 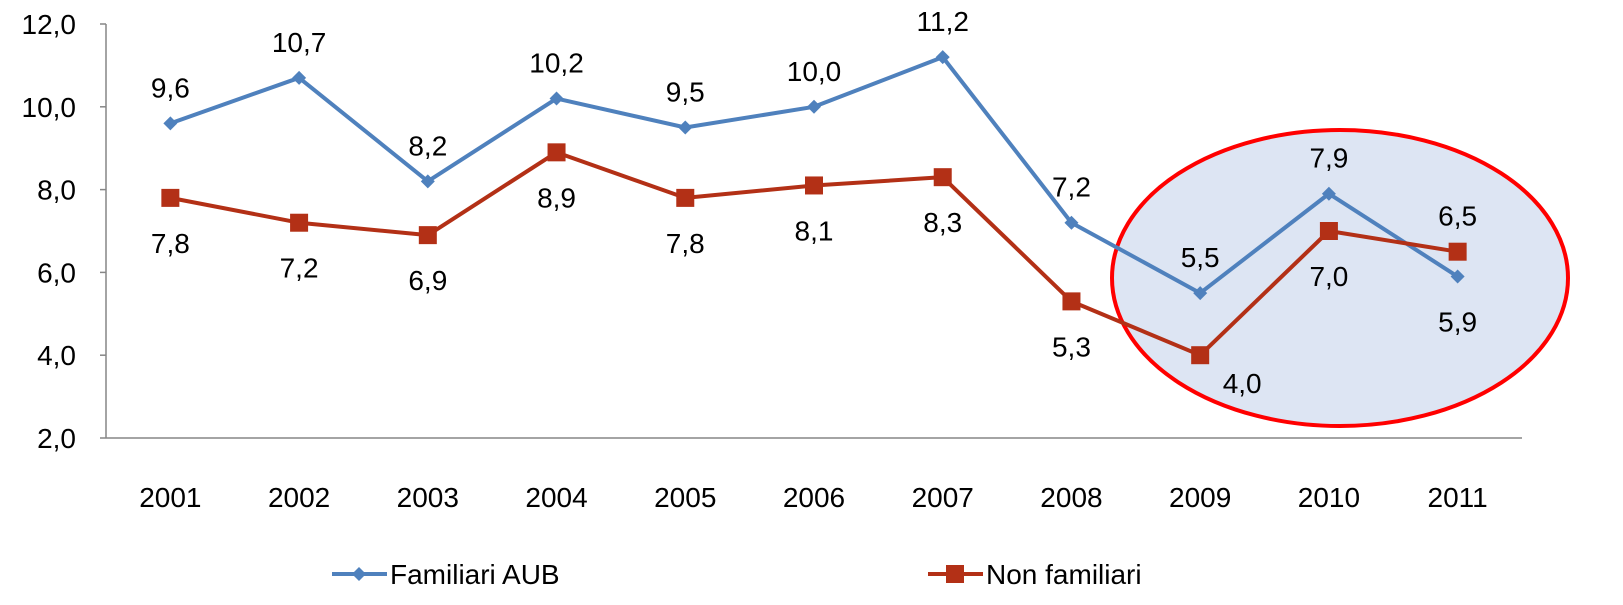 I want to click on highlight-ellipse-layer, so click(x=1340, y=278).